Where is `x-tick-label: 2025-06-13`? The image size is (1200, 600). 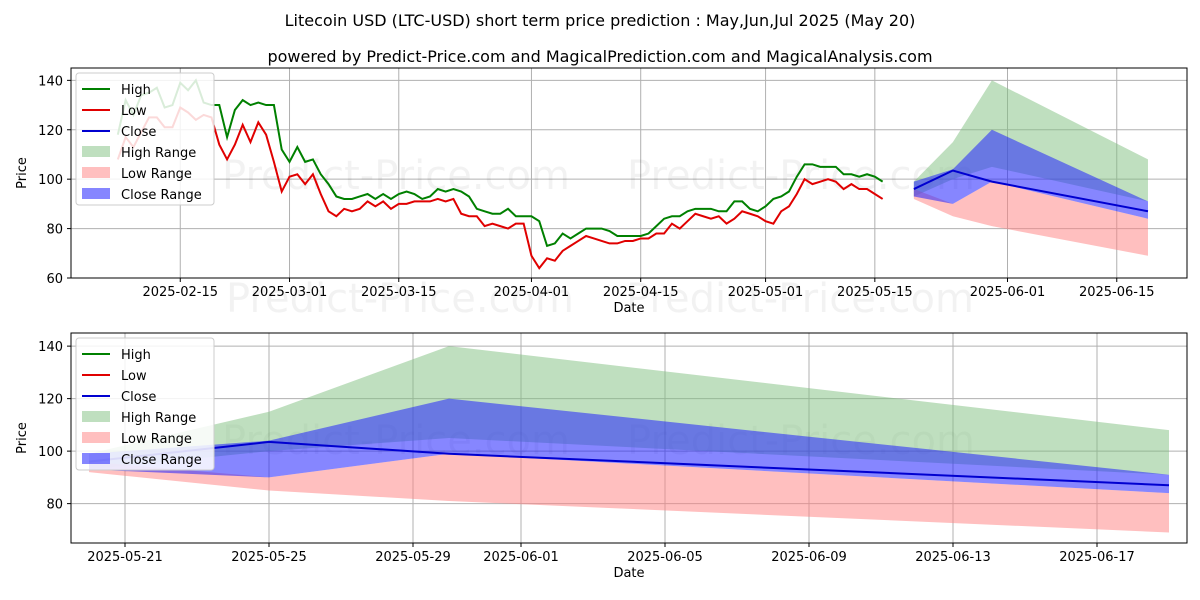
x-tick-label: 2025-06-13 is located at coordinates (953, 557).